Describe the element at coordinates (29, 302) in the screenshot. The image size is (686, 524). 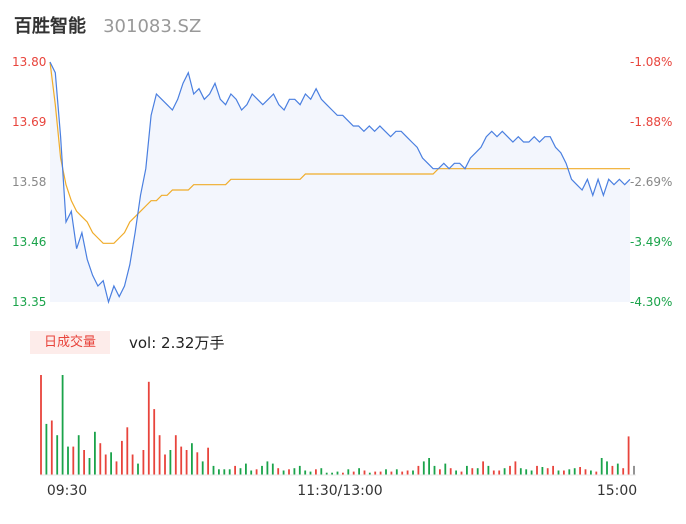
I see `left-tick-label: 13.35` at that location.